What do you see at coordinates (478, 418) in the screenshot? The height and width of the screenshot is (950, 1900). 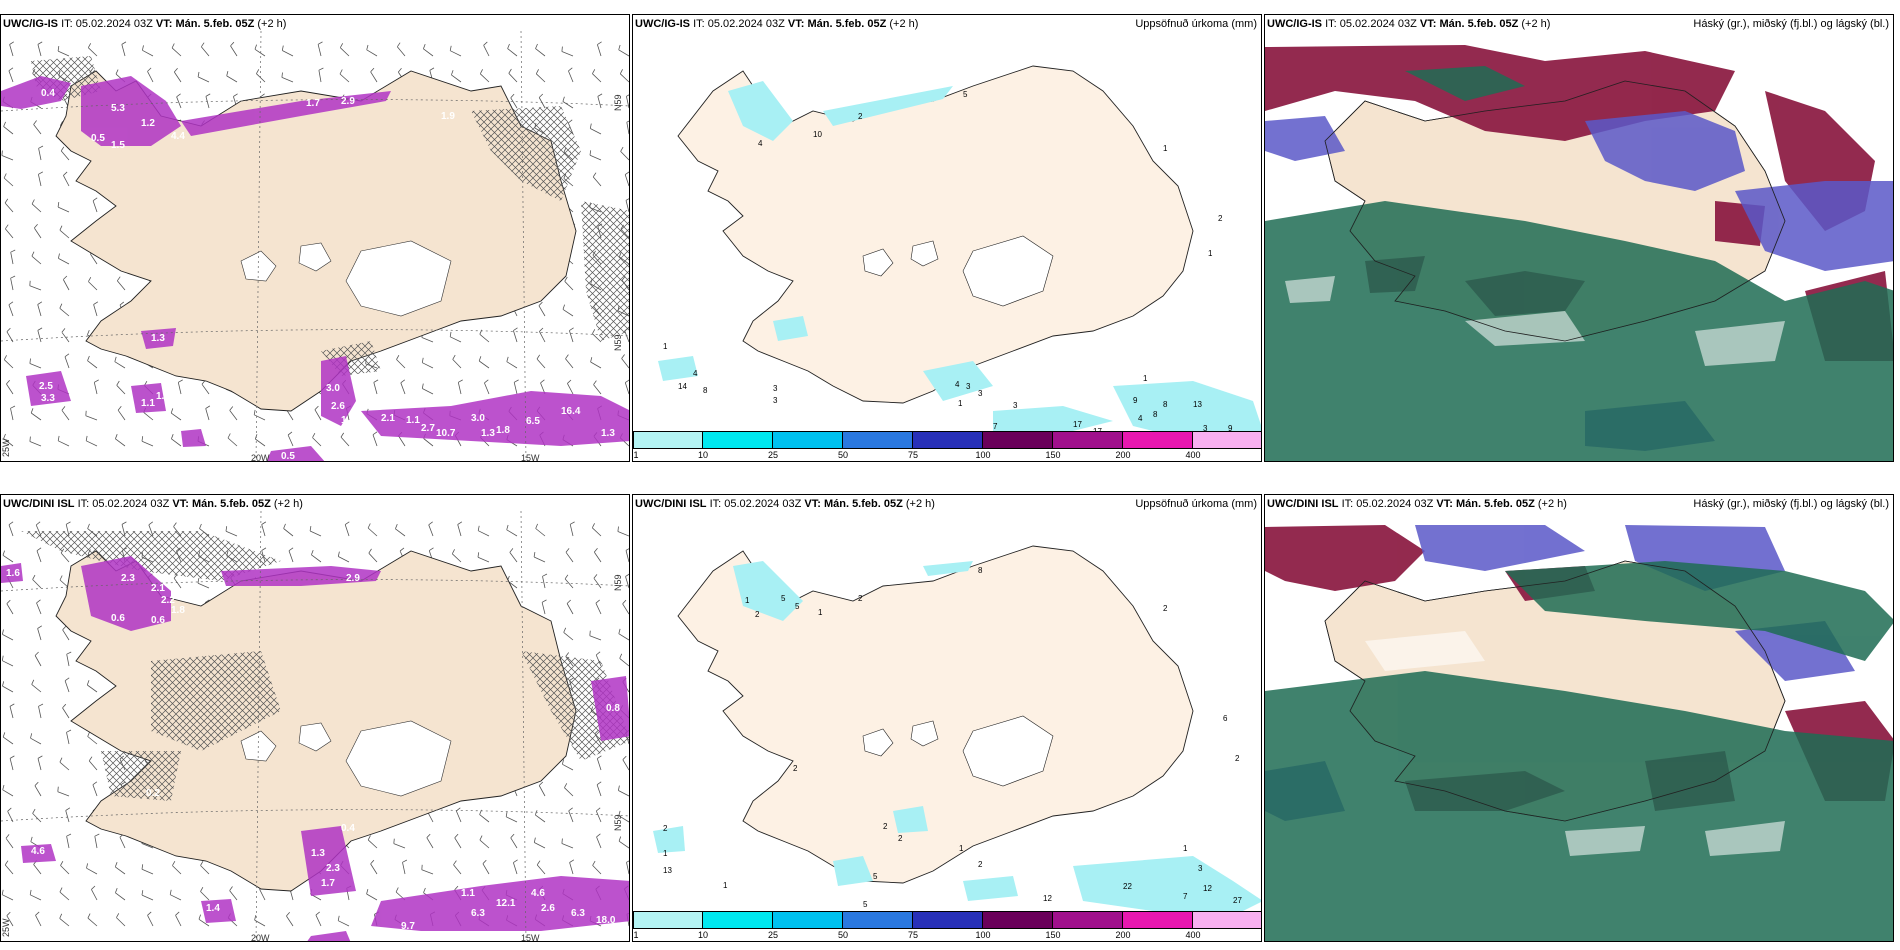 I see `svg-text: 3.0` at bounding box center [478, 418].